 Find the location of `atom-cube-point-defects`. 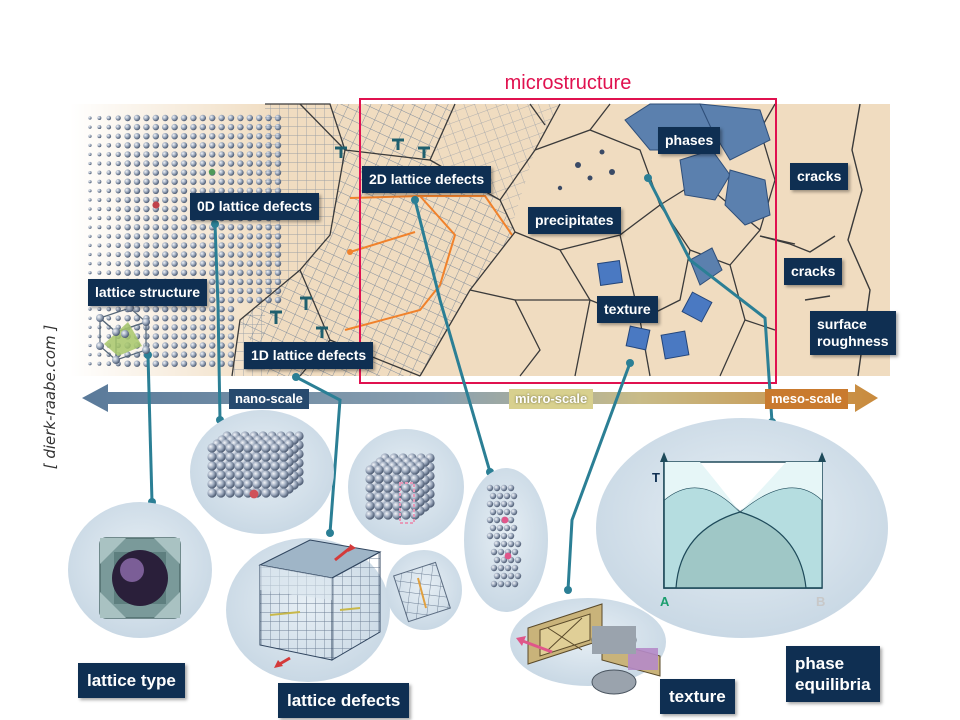

atom-cube-point-defects is located at coordinates (255, 465).